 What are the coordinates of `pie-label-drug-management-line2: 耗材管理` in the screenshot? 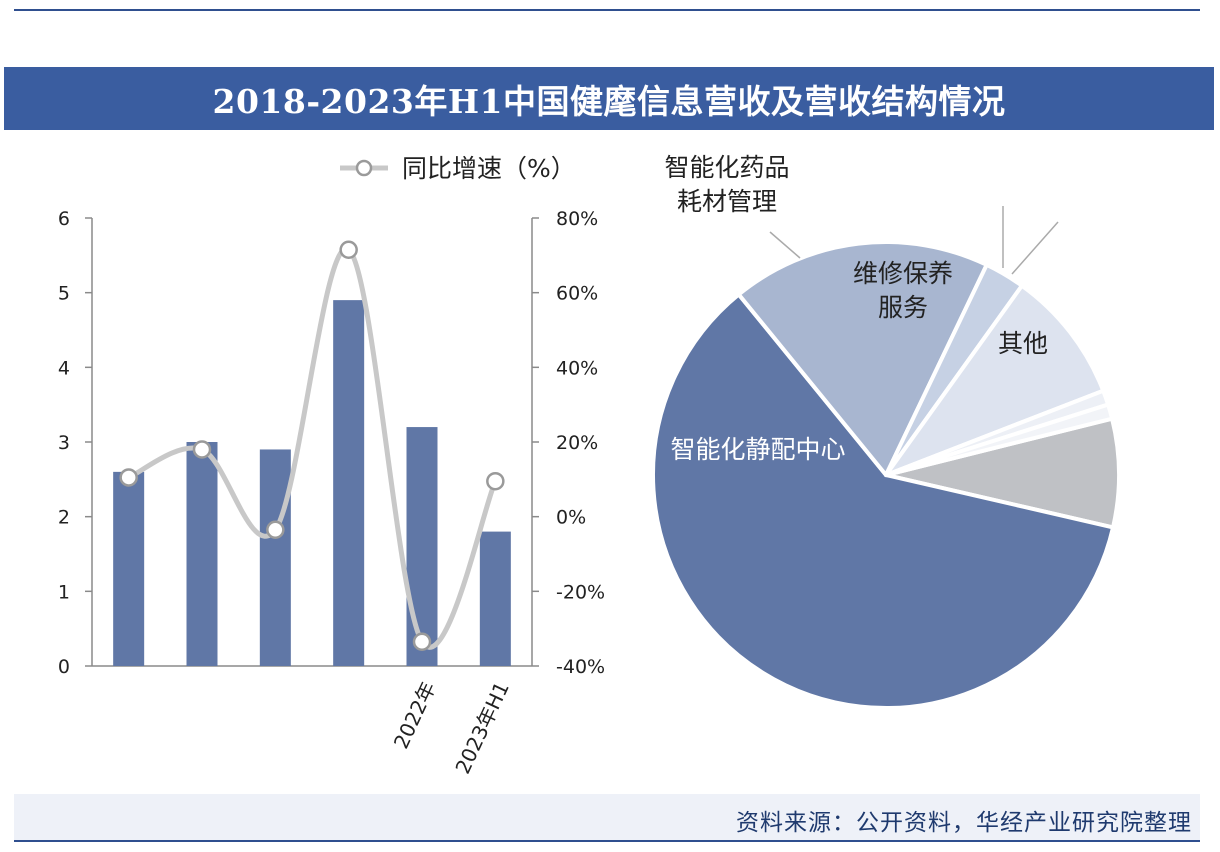 It's located at (727, 201).